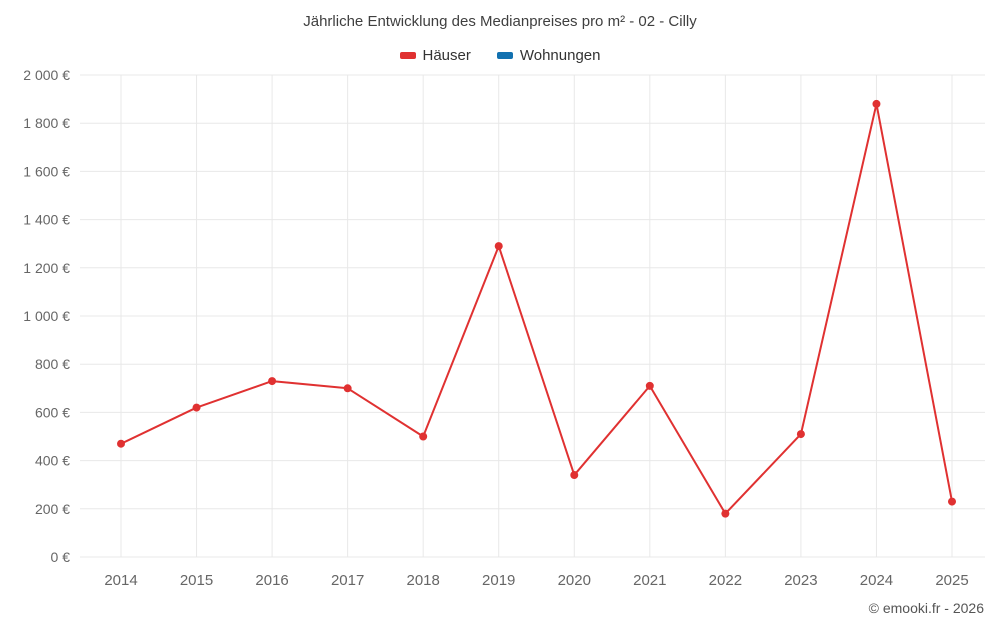 This screenshot has height=625, width=1000. What do you see at coordinates (504, 55) in the screenshot?
I see `legend-swatch-wohnungen` at bounding box center [504, 55].